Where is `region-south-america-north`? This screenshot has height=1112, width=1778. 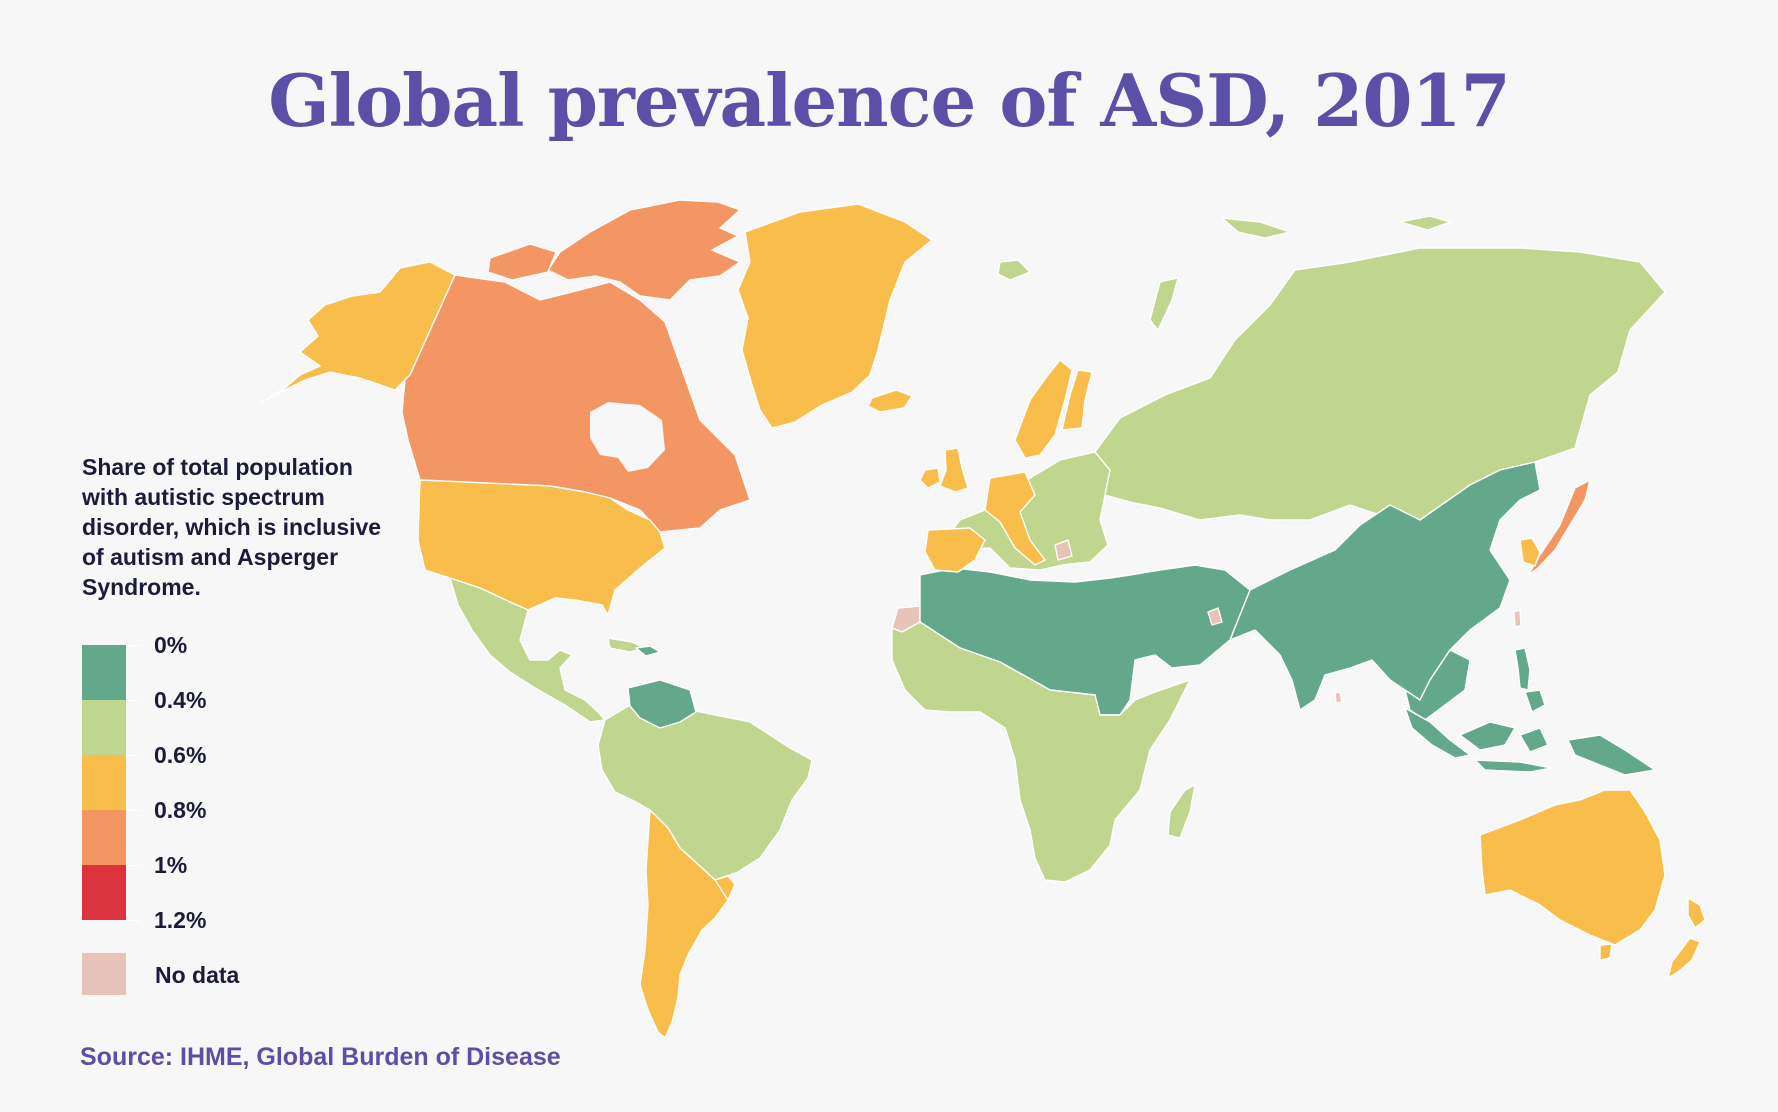 region-south-america-north is located at coordinates (705, 790).